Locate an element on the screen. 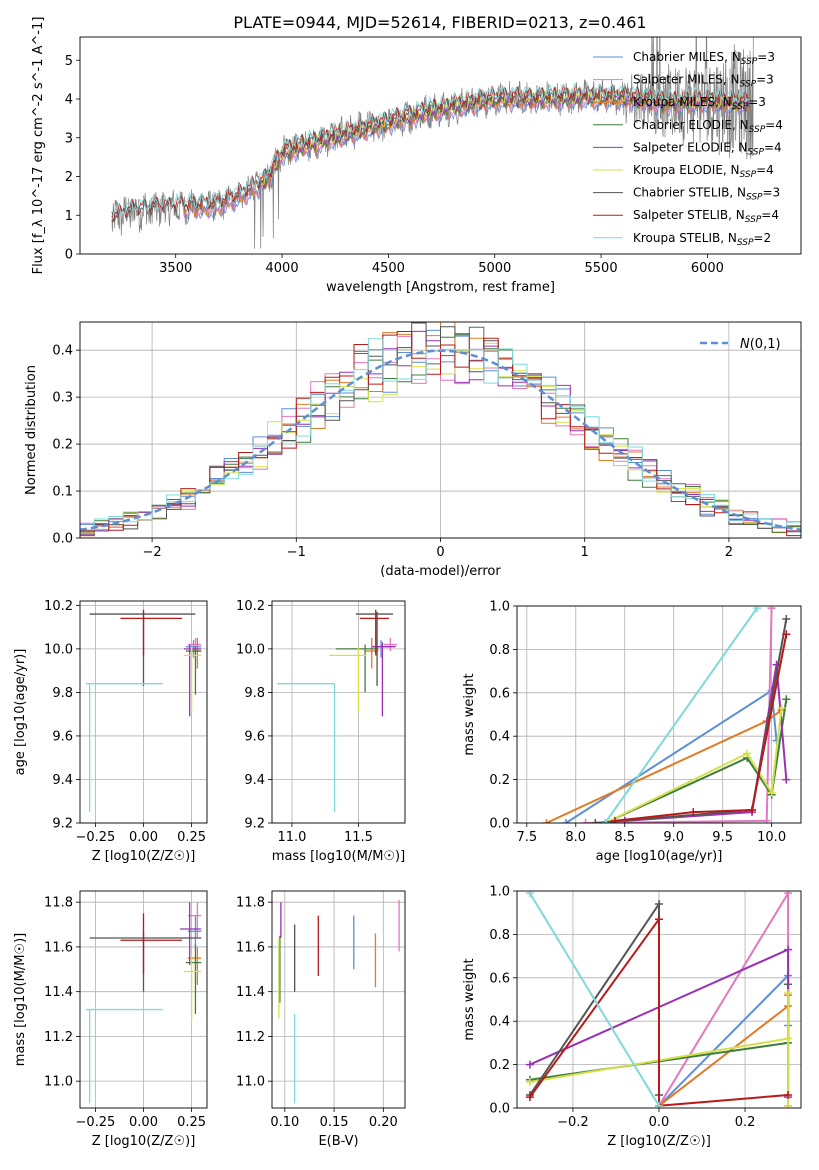  legend-value: =3 is located at coordinates (772, 193).